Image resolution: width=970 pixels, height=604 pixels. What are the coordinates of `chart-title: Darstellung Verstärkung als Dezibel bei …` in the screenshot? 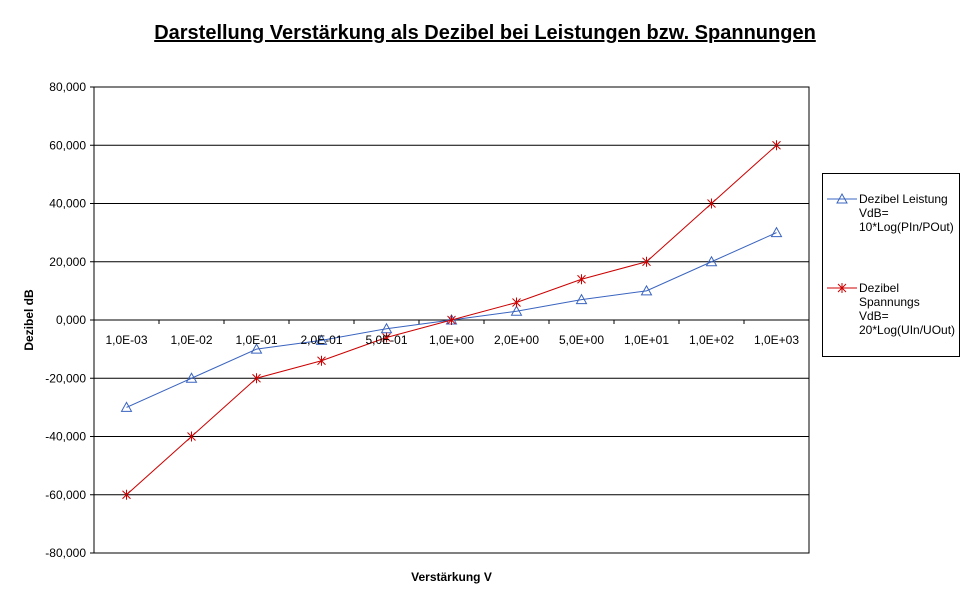 It's located at (485, 33).